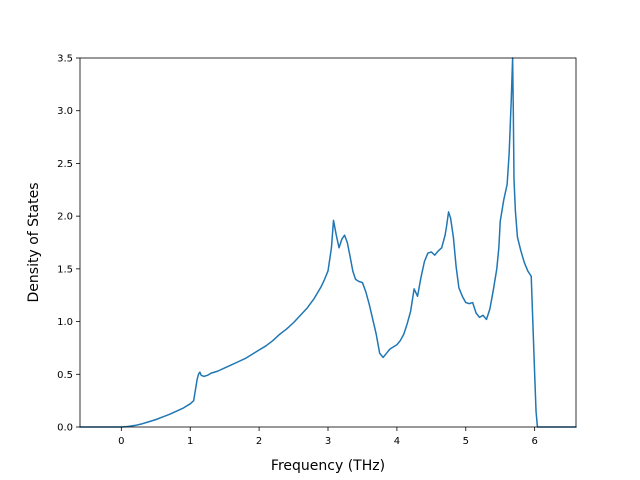  Describe the element at coordinates (534, 441) in the screenshot. I see `x-tick-label: 6` at that location.